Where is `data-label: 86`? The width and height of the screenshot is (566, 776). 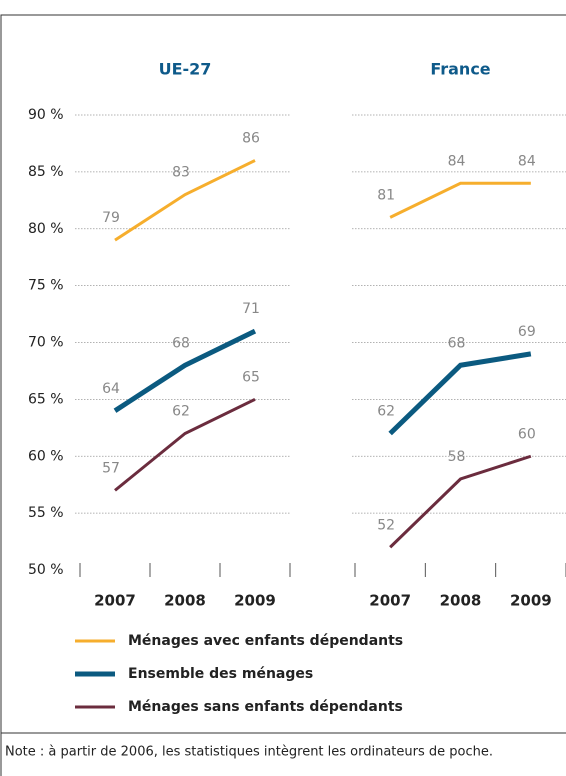
data-label: 86 is located at coordinates (251, 139).